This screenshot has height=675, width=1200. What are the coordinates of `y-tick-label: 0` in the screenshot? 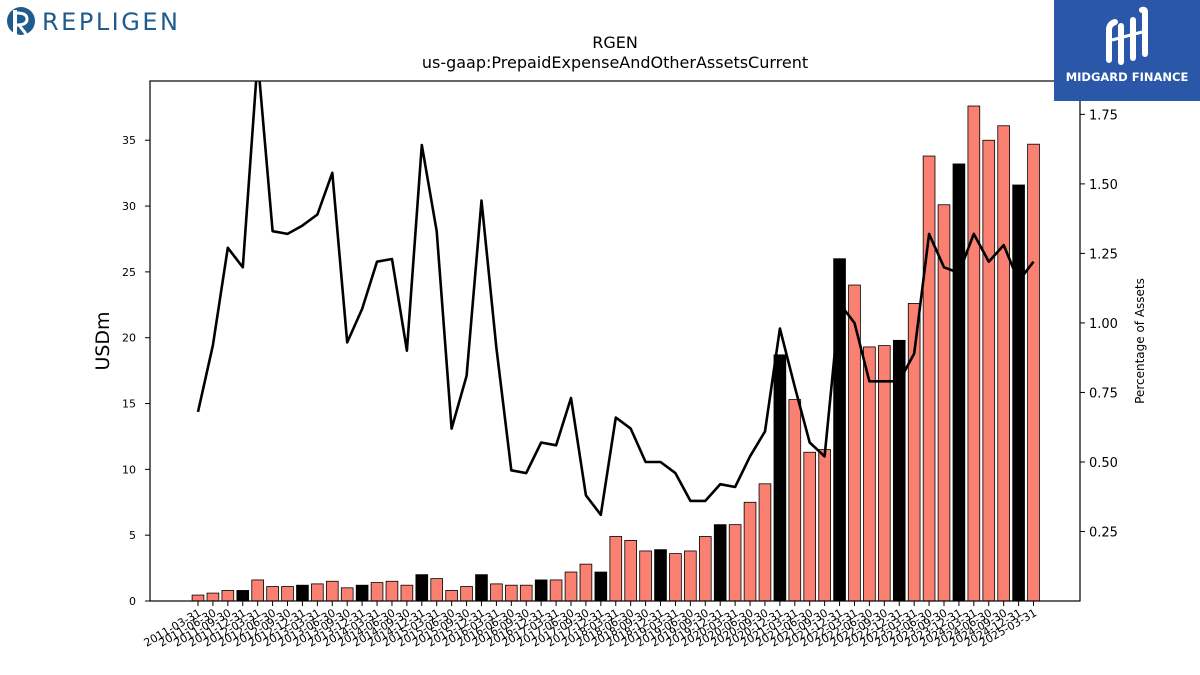 It's located at (132, 601).